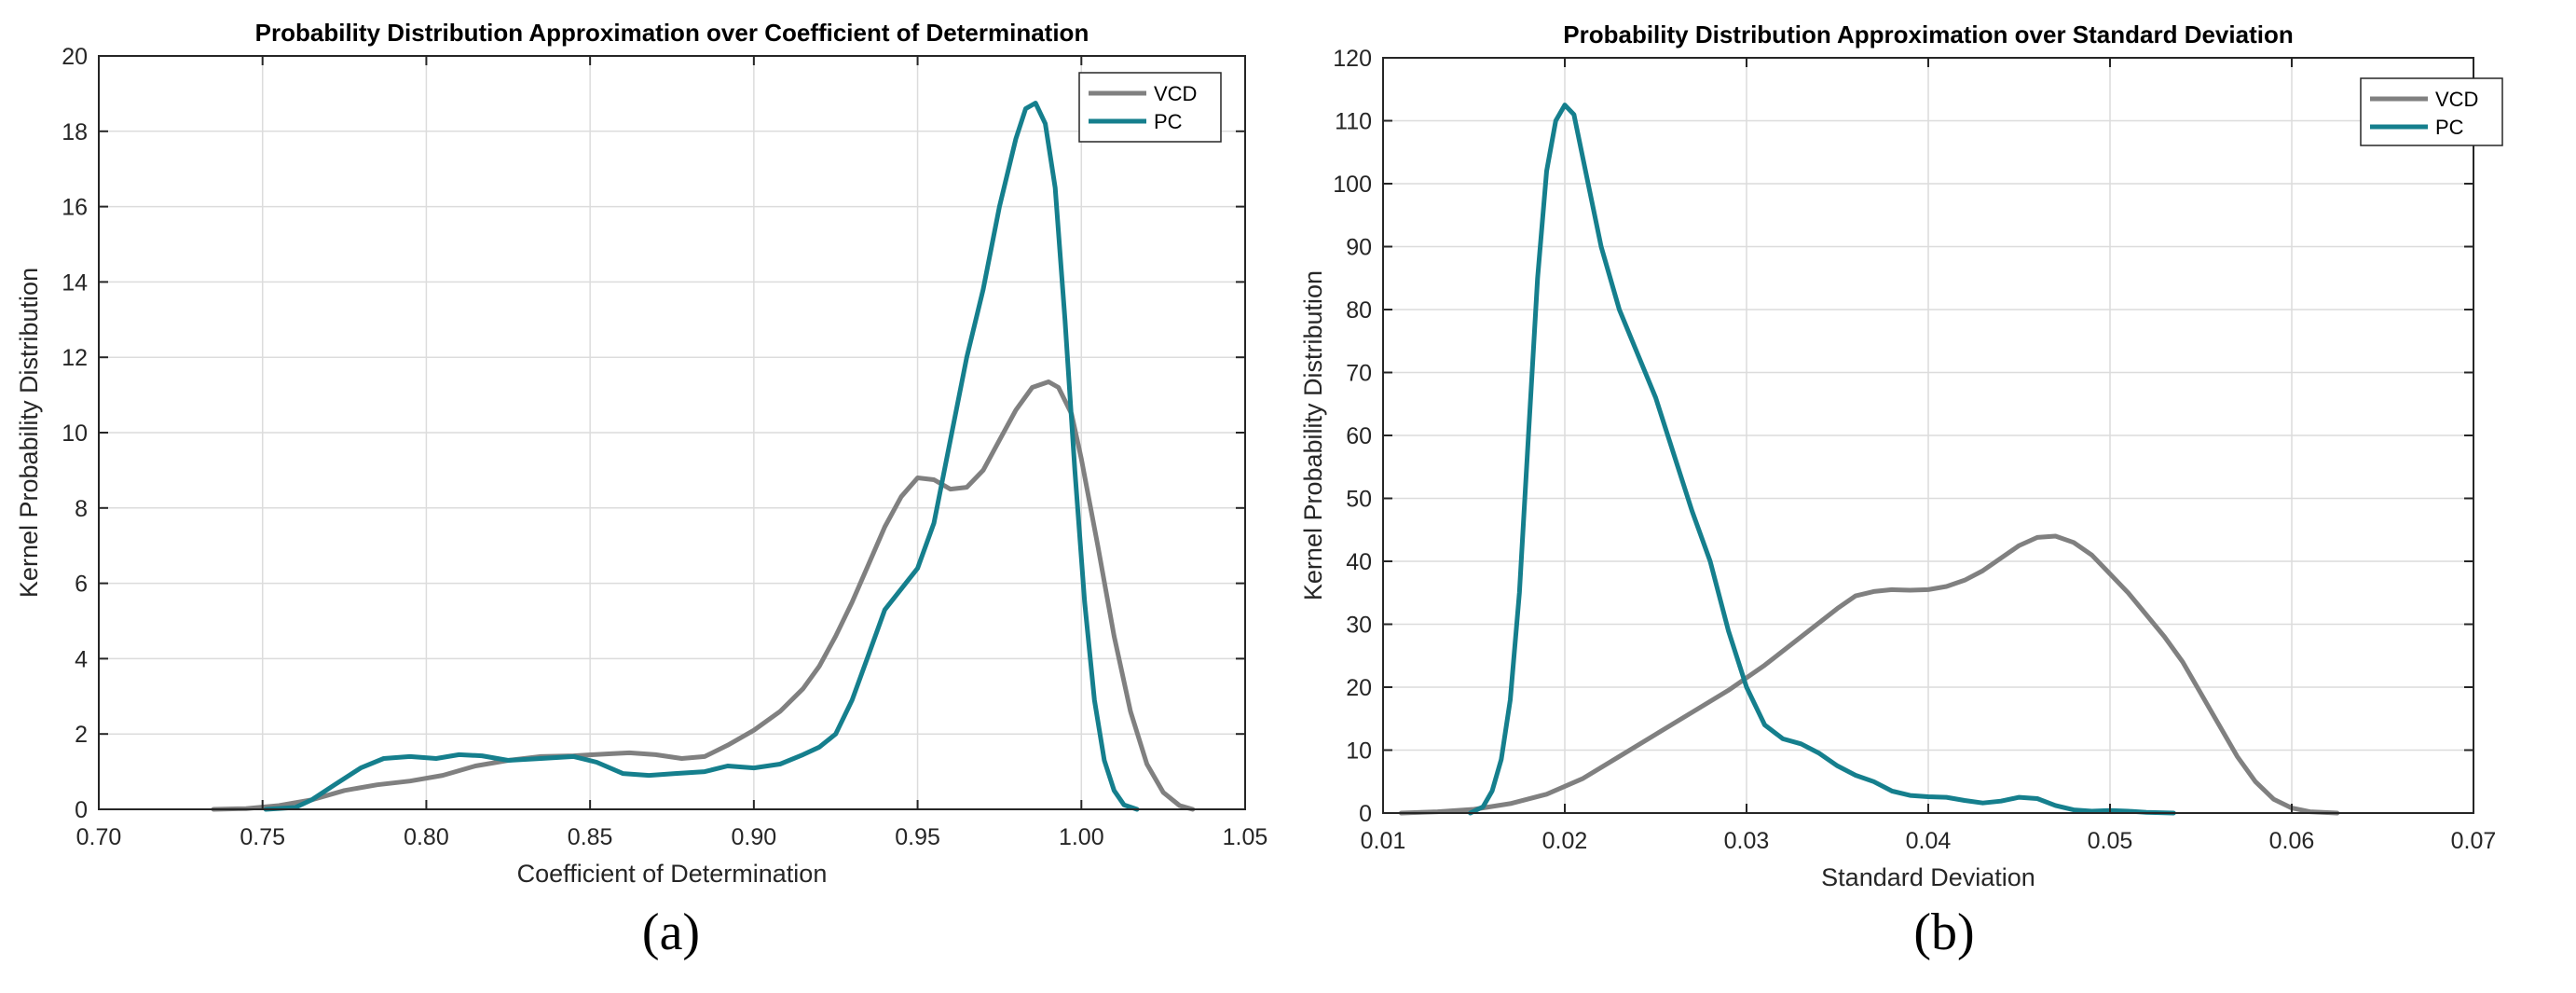  Describe the element at coordinates (1359, 500) in the screenshot. I see `chart-b-ytick-label: 50` at that location.